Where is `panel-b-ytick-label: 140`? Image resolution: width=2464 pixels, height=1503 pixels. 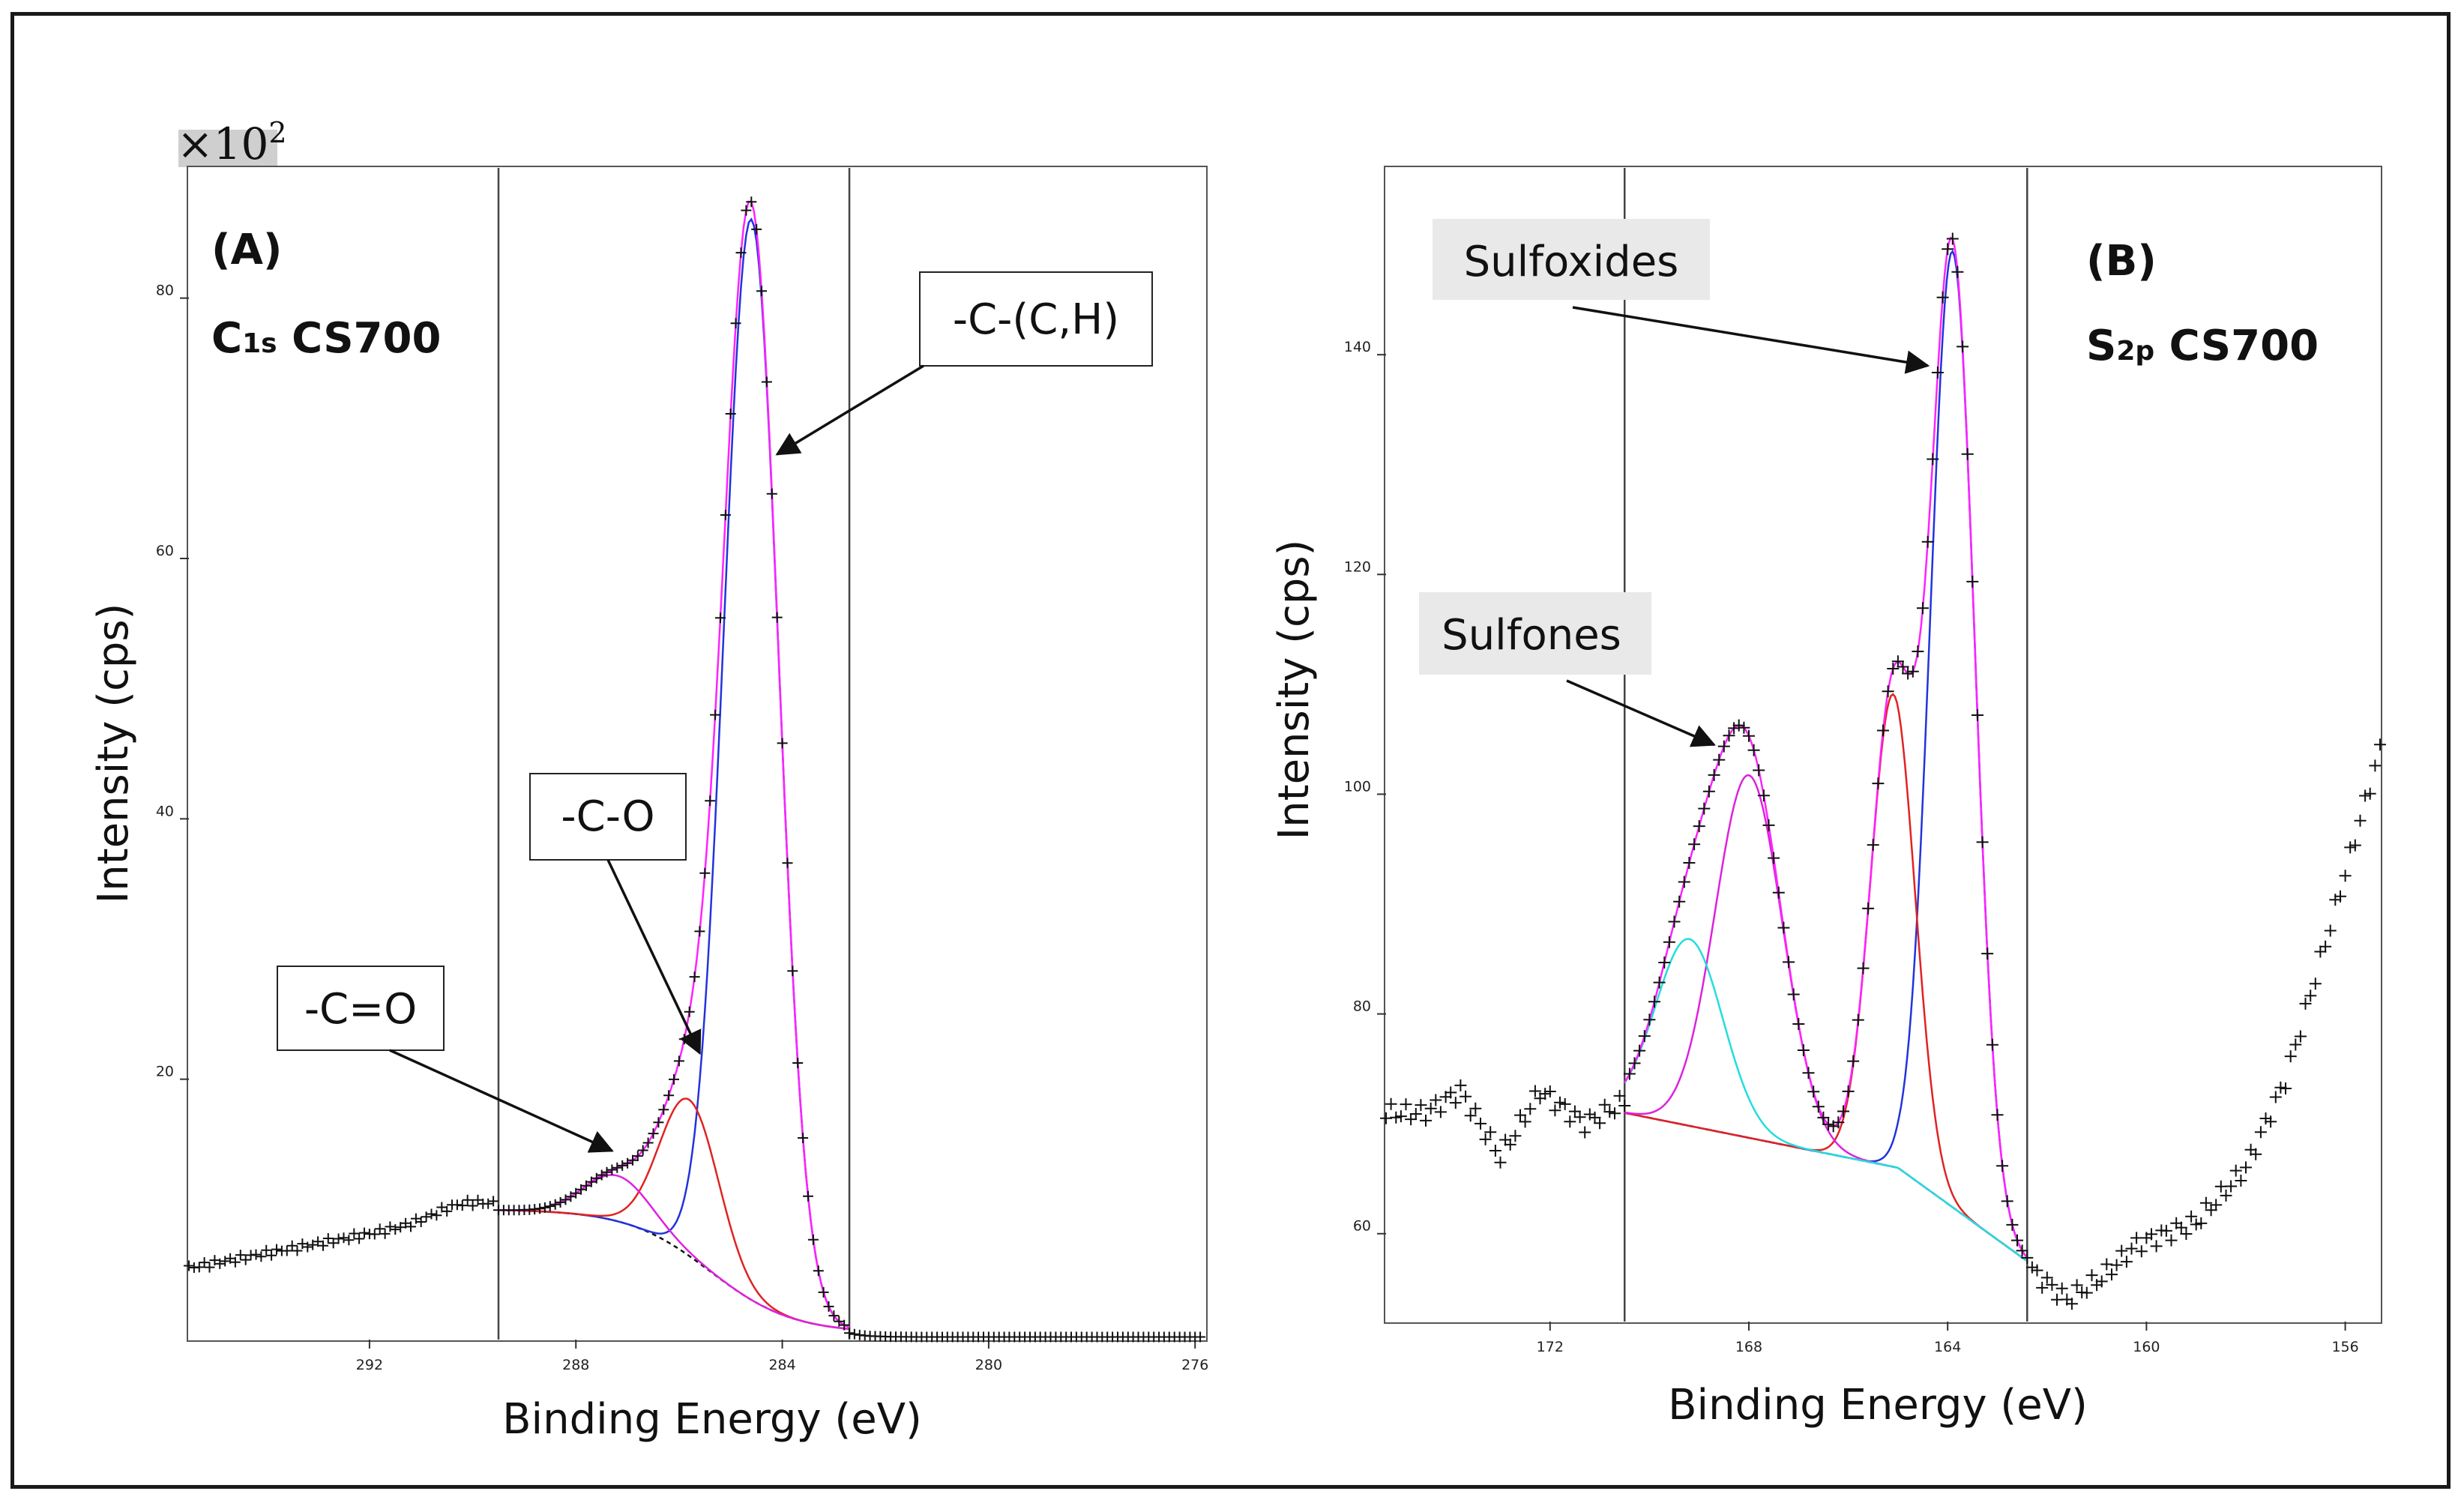 panel-b-ytick-label: 140 is located at coordinates (1357, 347).